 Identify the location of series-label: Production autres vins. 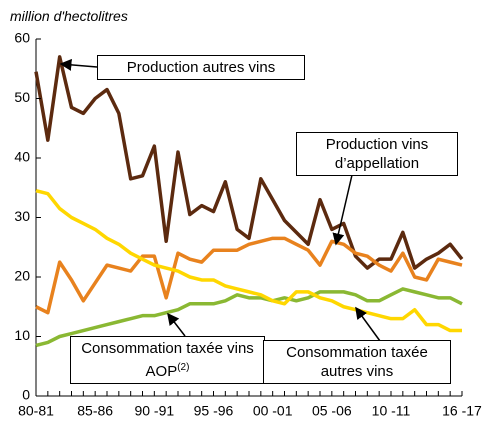
(201, 67).